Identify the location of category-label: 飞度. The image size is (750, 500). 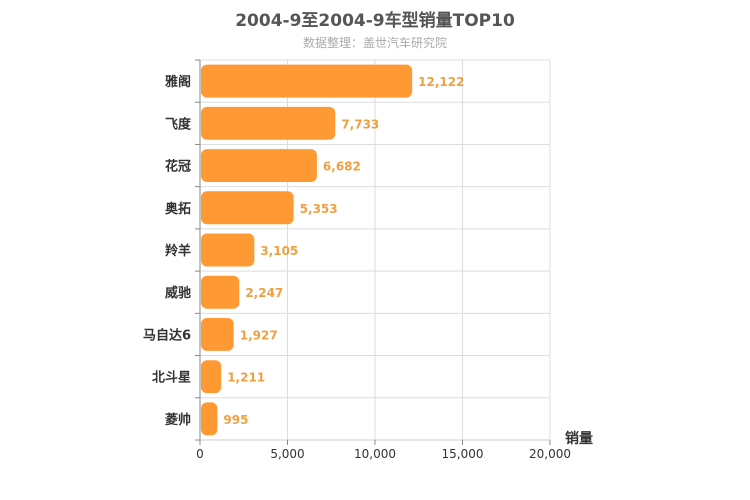
(178, 124).